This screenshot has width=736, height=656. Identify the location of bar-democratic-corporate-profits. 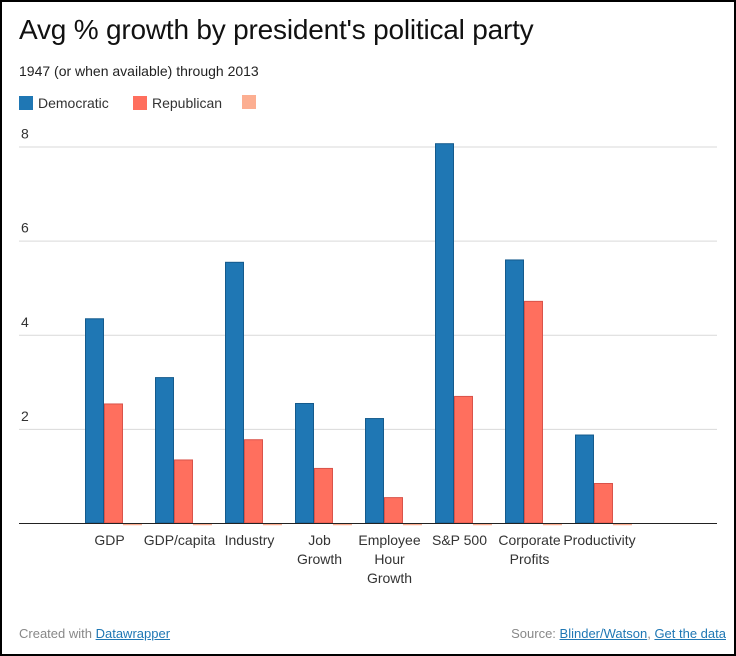
(514, 391).